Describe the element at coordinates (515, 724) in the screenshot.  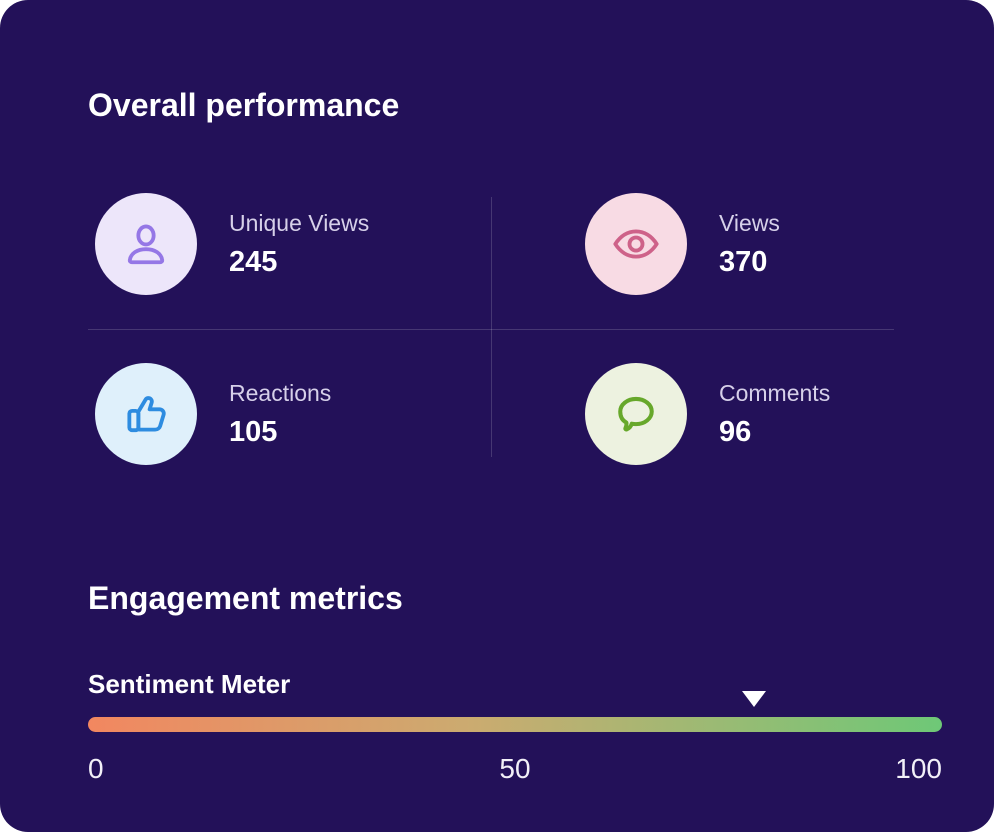
I see `sentiment-bar` at that location.